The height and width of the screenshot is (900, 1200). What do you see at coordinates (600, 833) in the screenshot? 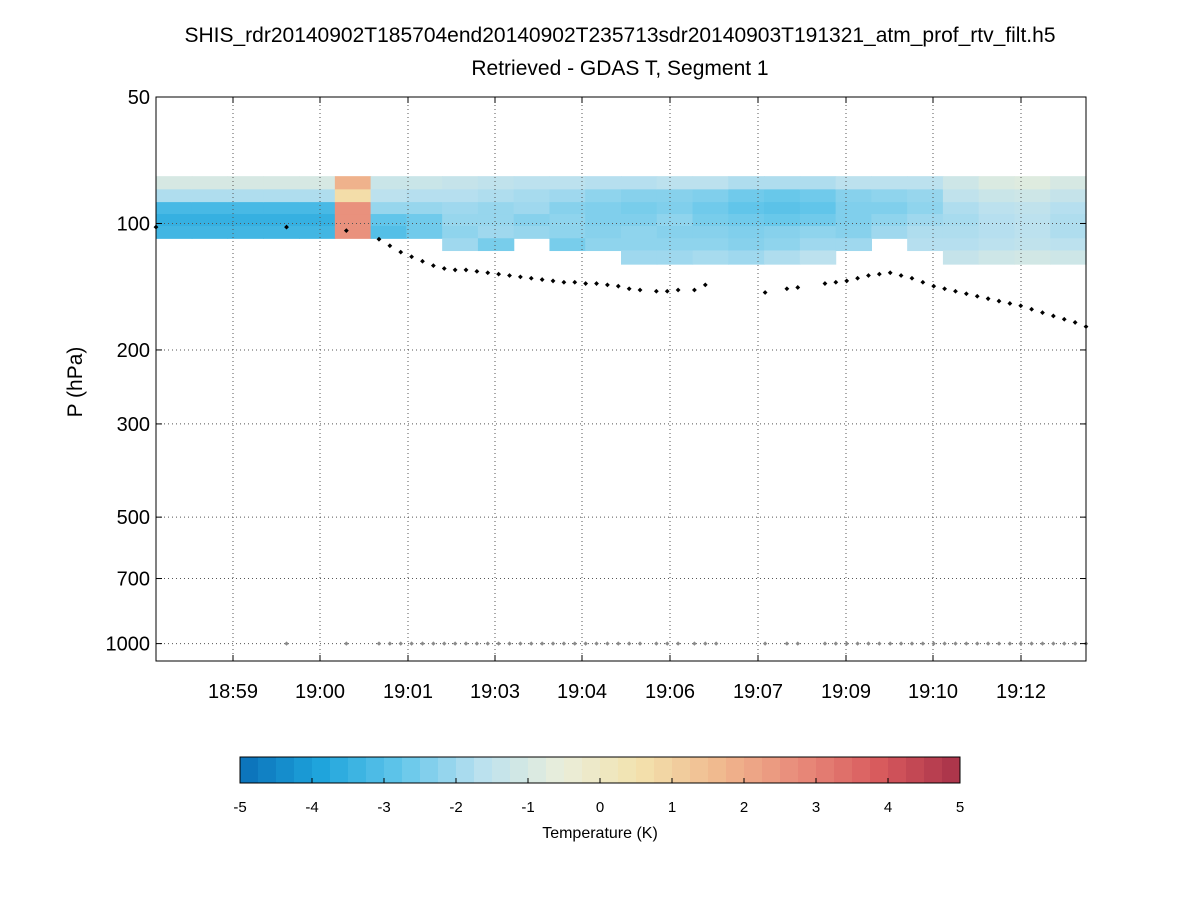
I see `colorbar-label: Temperature (K)` at bounding box center [600, 833].